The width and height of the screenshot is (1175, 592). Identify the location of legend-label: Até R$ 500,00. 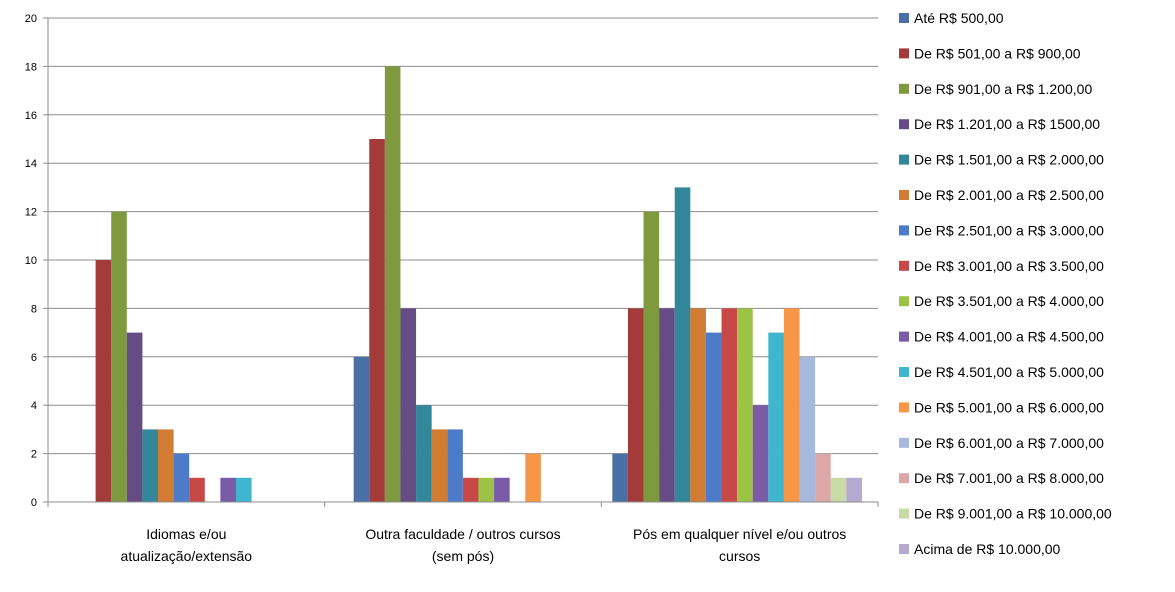
(959, 18).